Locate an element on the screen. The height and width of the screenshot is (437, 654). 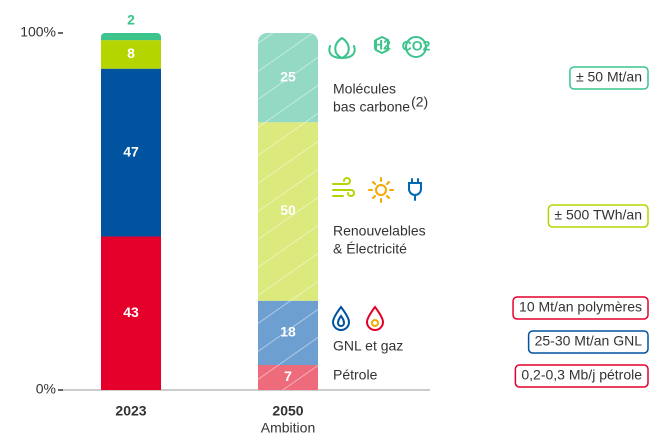
annotation-text: 0,2-0,3 Mb/j pétrole is located at coordinates (581, 375).